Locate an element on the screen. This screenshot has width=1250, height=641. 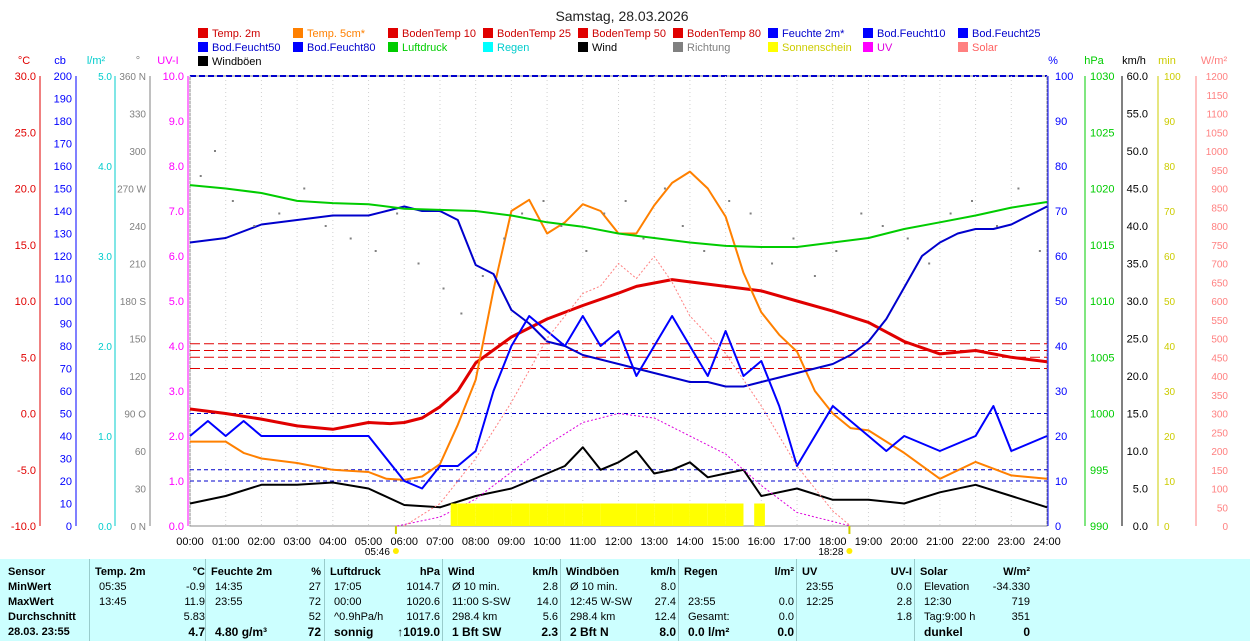
press-axis-tick: 1025 is located at coordinates (1102, 133).